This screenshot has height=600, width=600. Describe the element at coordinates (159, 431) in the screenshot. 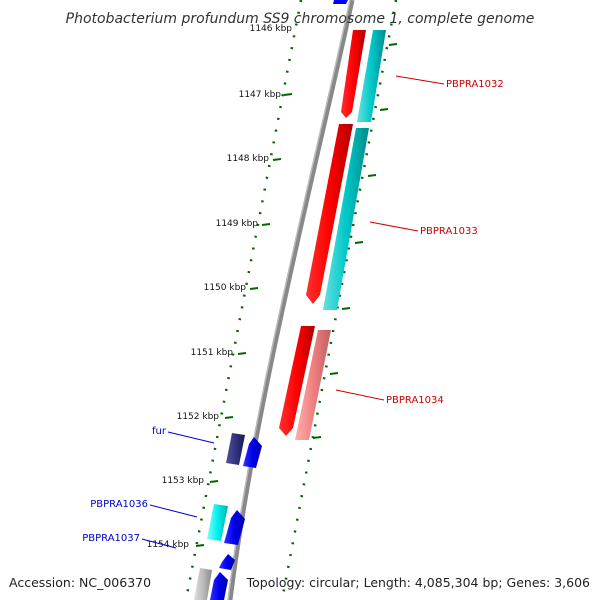

I see `gene-label-fur: fur` at that location.